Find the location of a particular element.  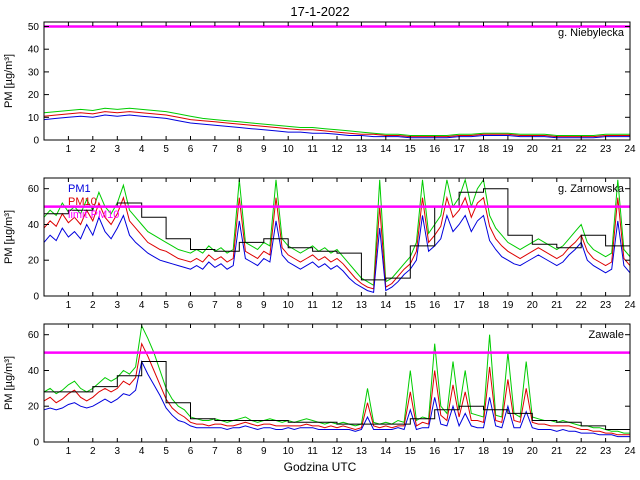

legend-label: PM1 is located at coordinates (79, 189).